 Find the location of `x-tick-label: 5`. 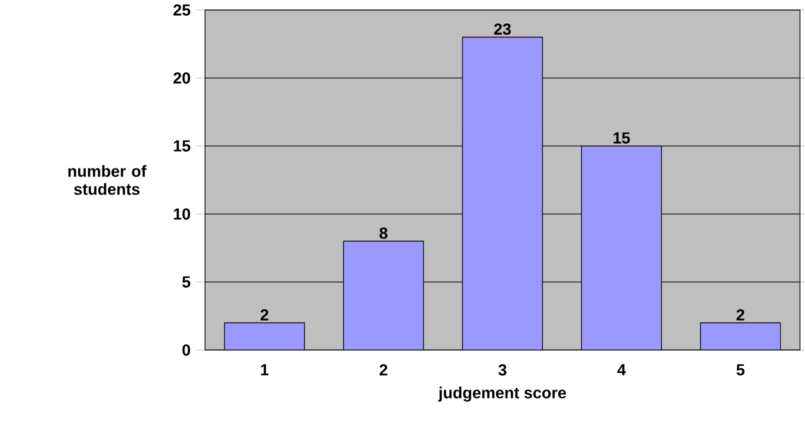

x-tick-label: 5 is located at coordinates (740, 370).